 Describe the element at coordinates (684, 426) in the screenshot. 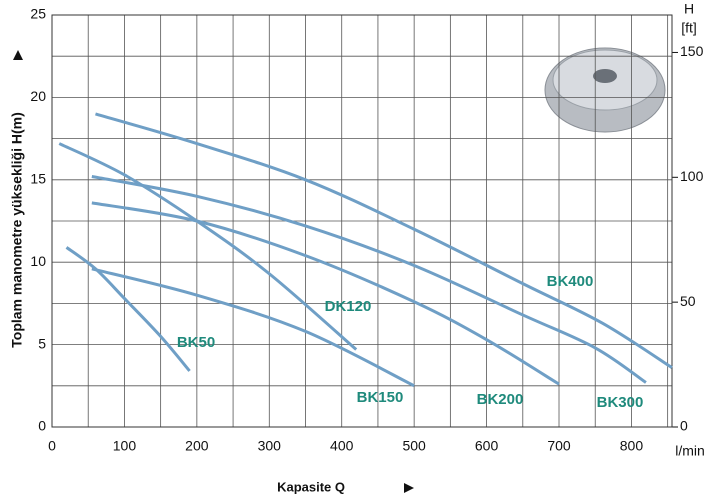

I see `y2-tick-label: 0` at that location.